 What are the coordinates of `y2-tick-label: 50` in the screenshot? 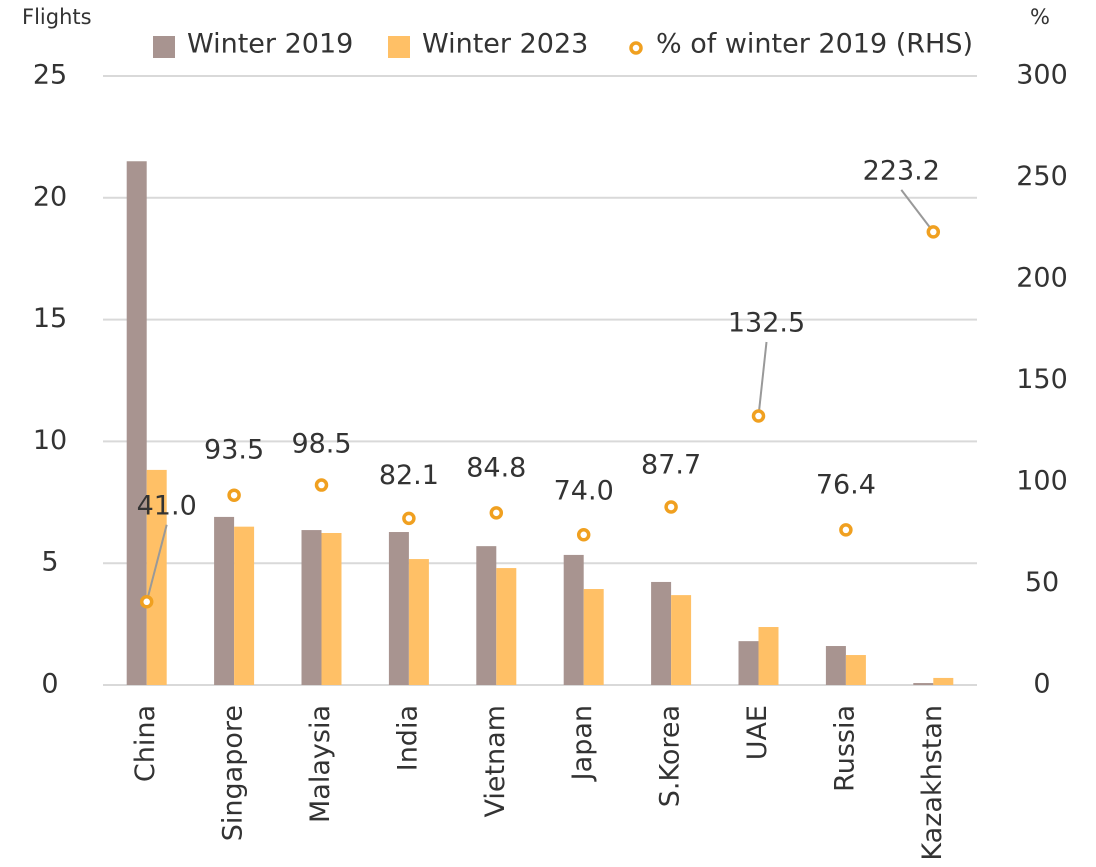 It's located at (1042, 582).